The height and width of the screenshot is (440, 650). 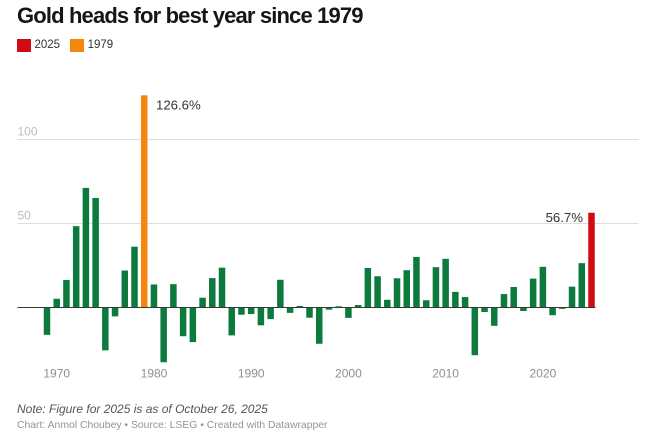 I want to click on svg-text: 2020, so click(x=543, y=374).